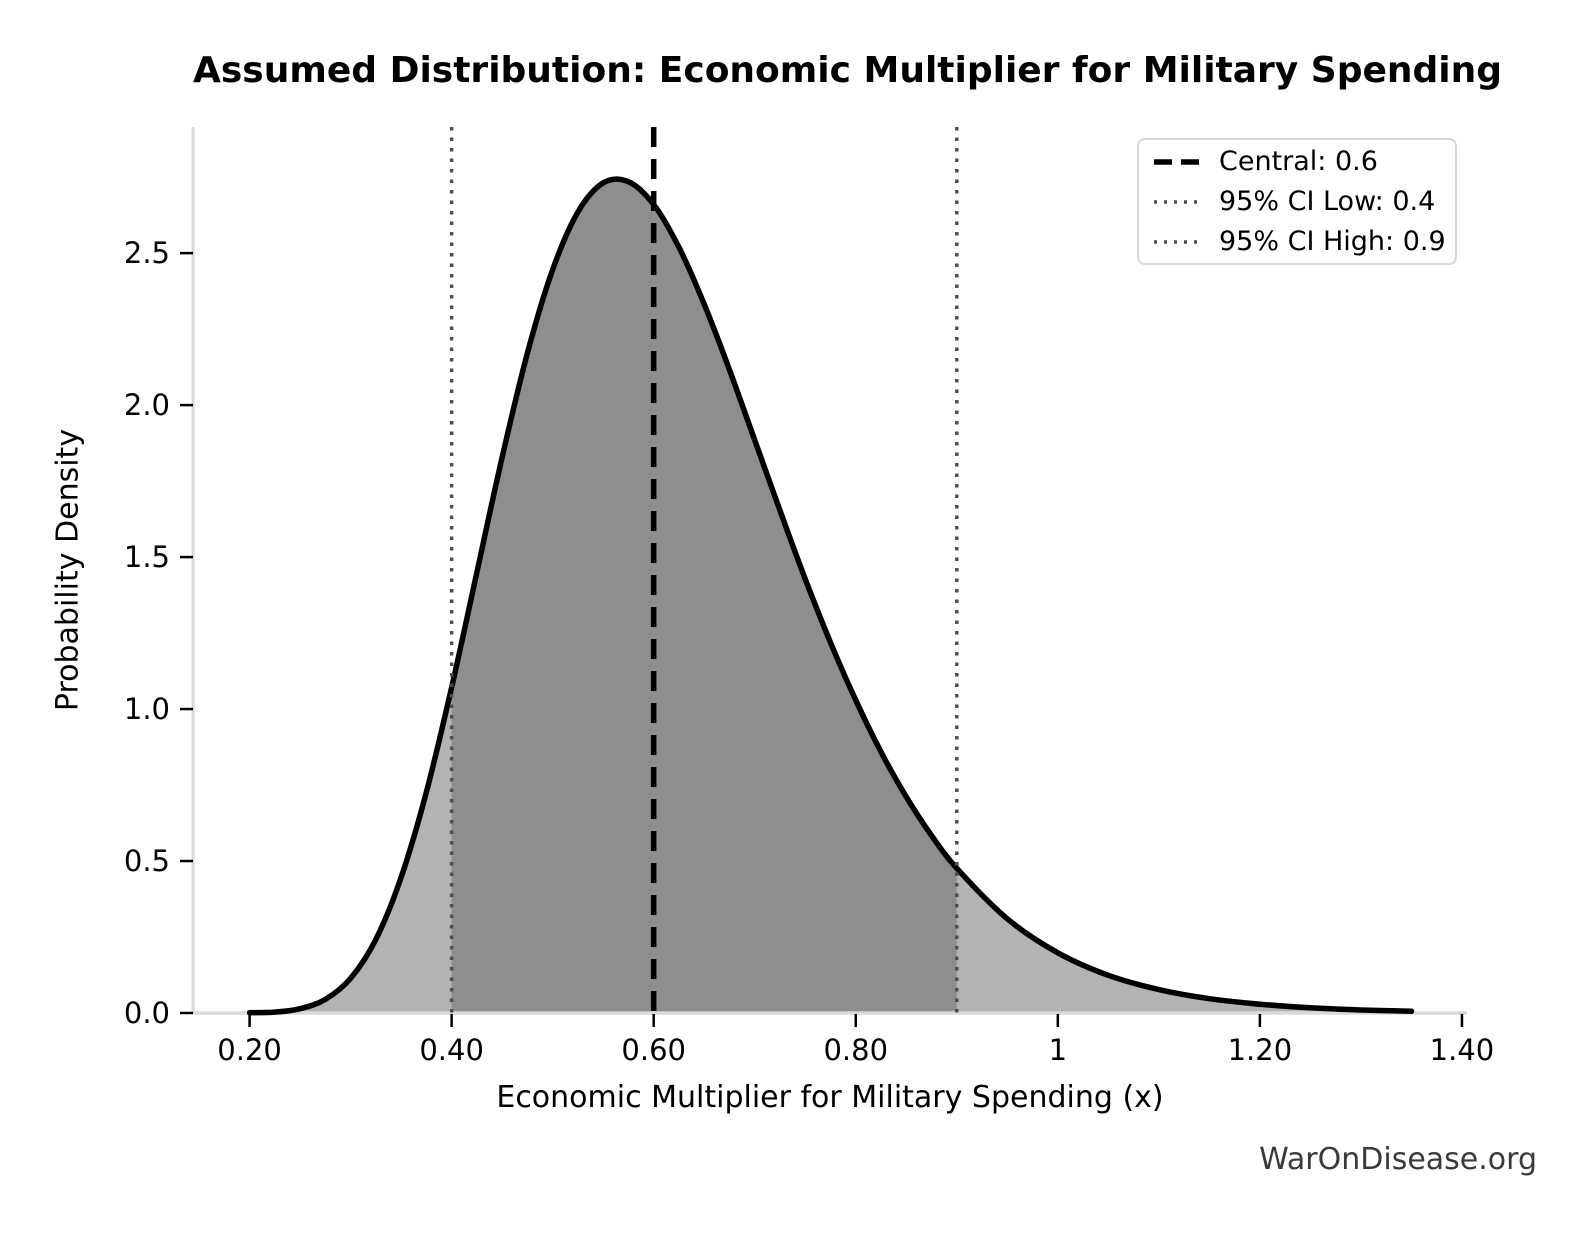 This screenshot has height=1234, width=1593. I want to click on x-tick-label: 0.40, so click(451, 1050).